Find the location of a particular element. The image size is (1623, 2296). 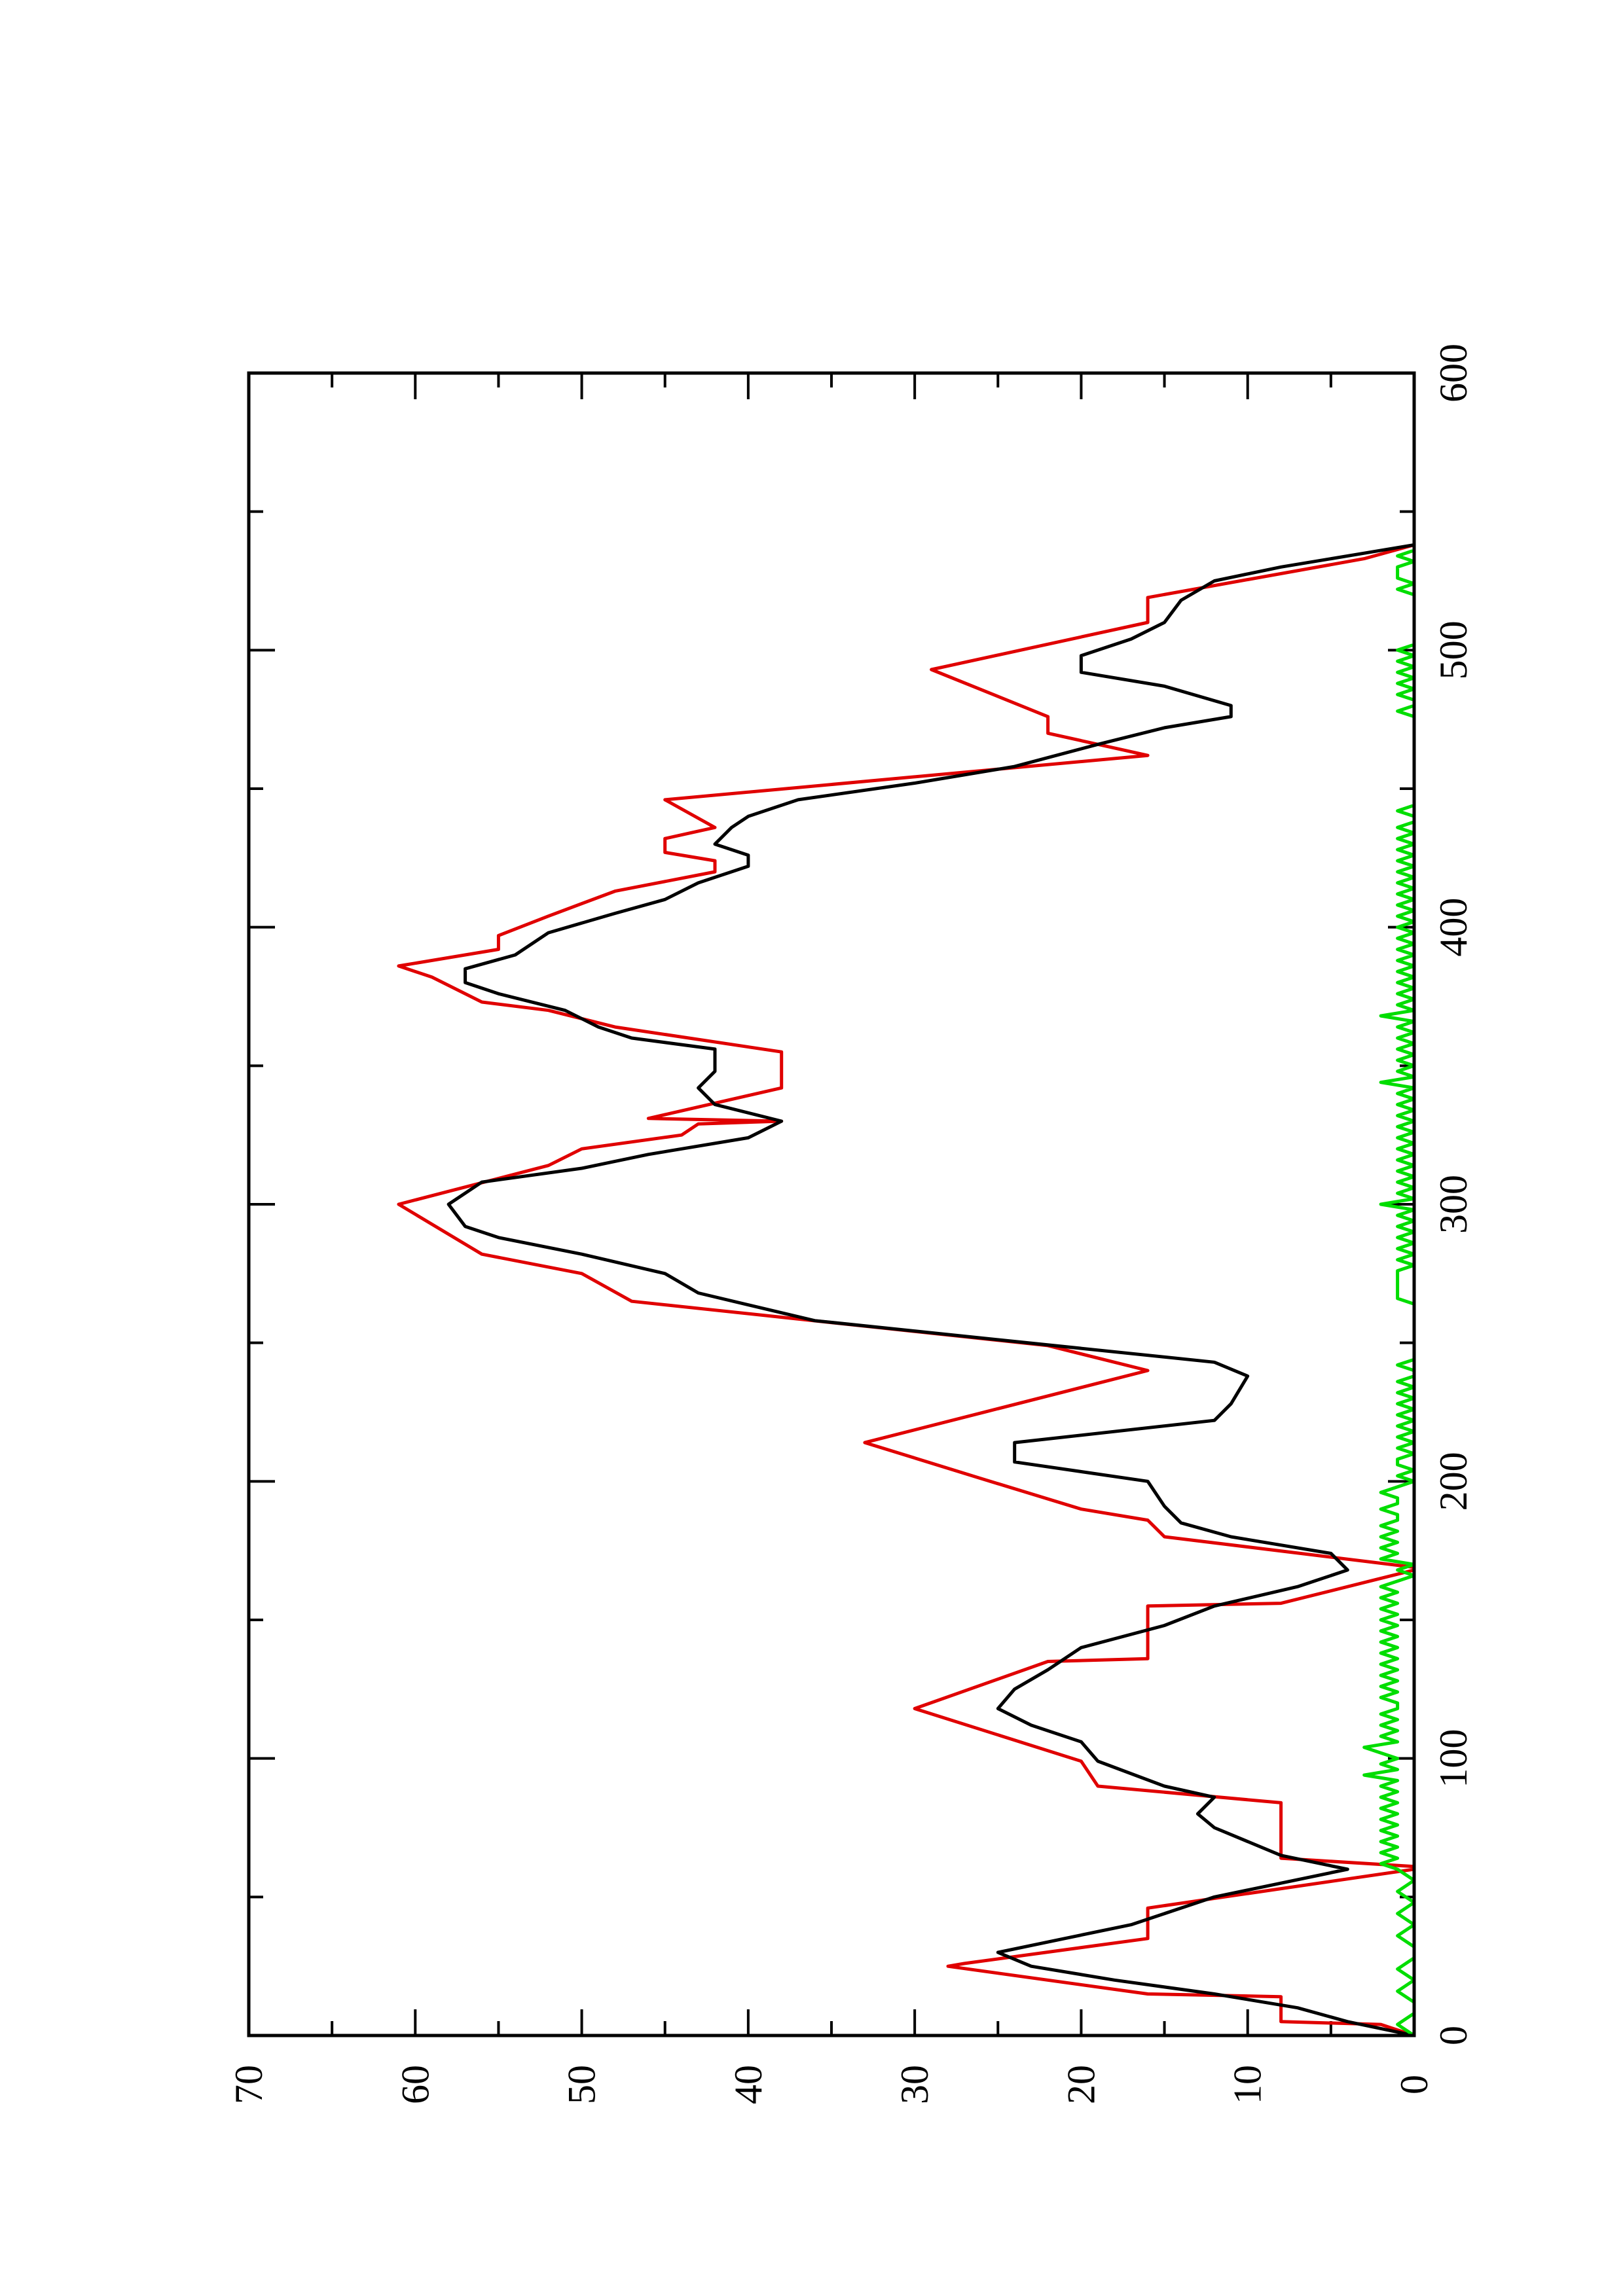

x-tick-label: 0 is located at coordinates (1453, 2035).